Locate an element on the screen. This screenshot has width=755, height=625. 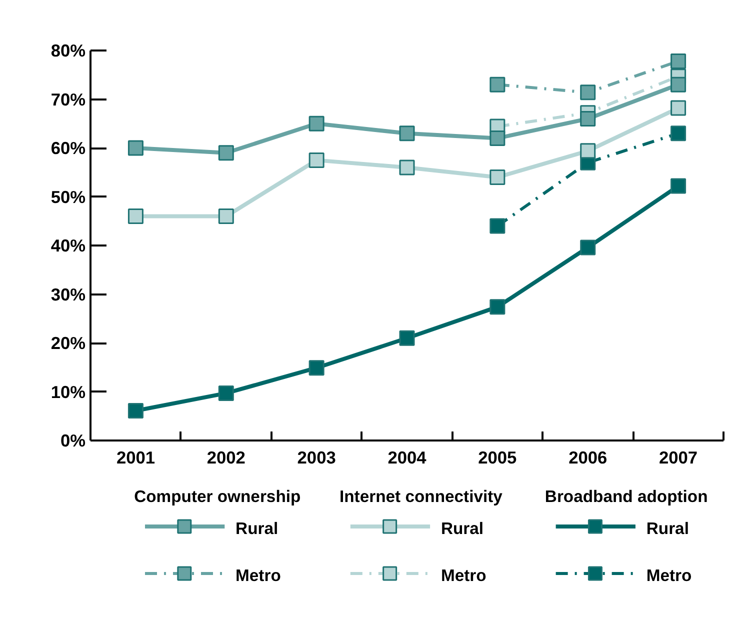
y-tick-label: 20% is located at coordinates (68, 343).